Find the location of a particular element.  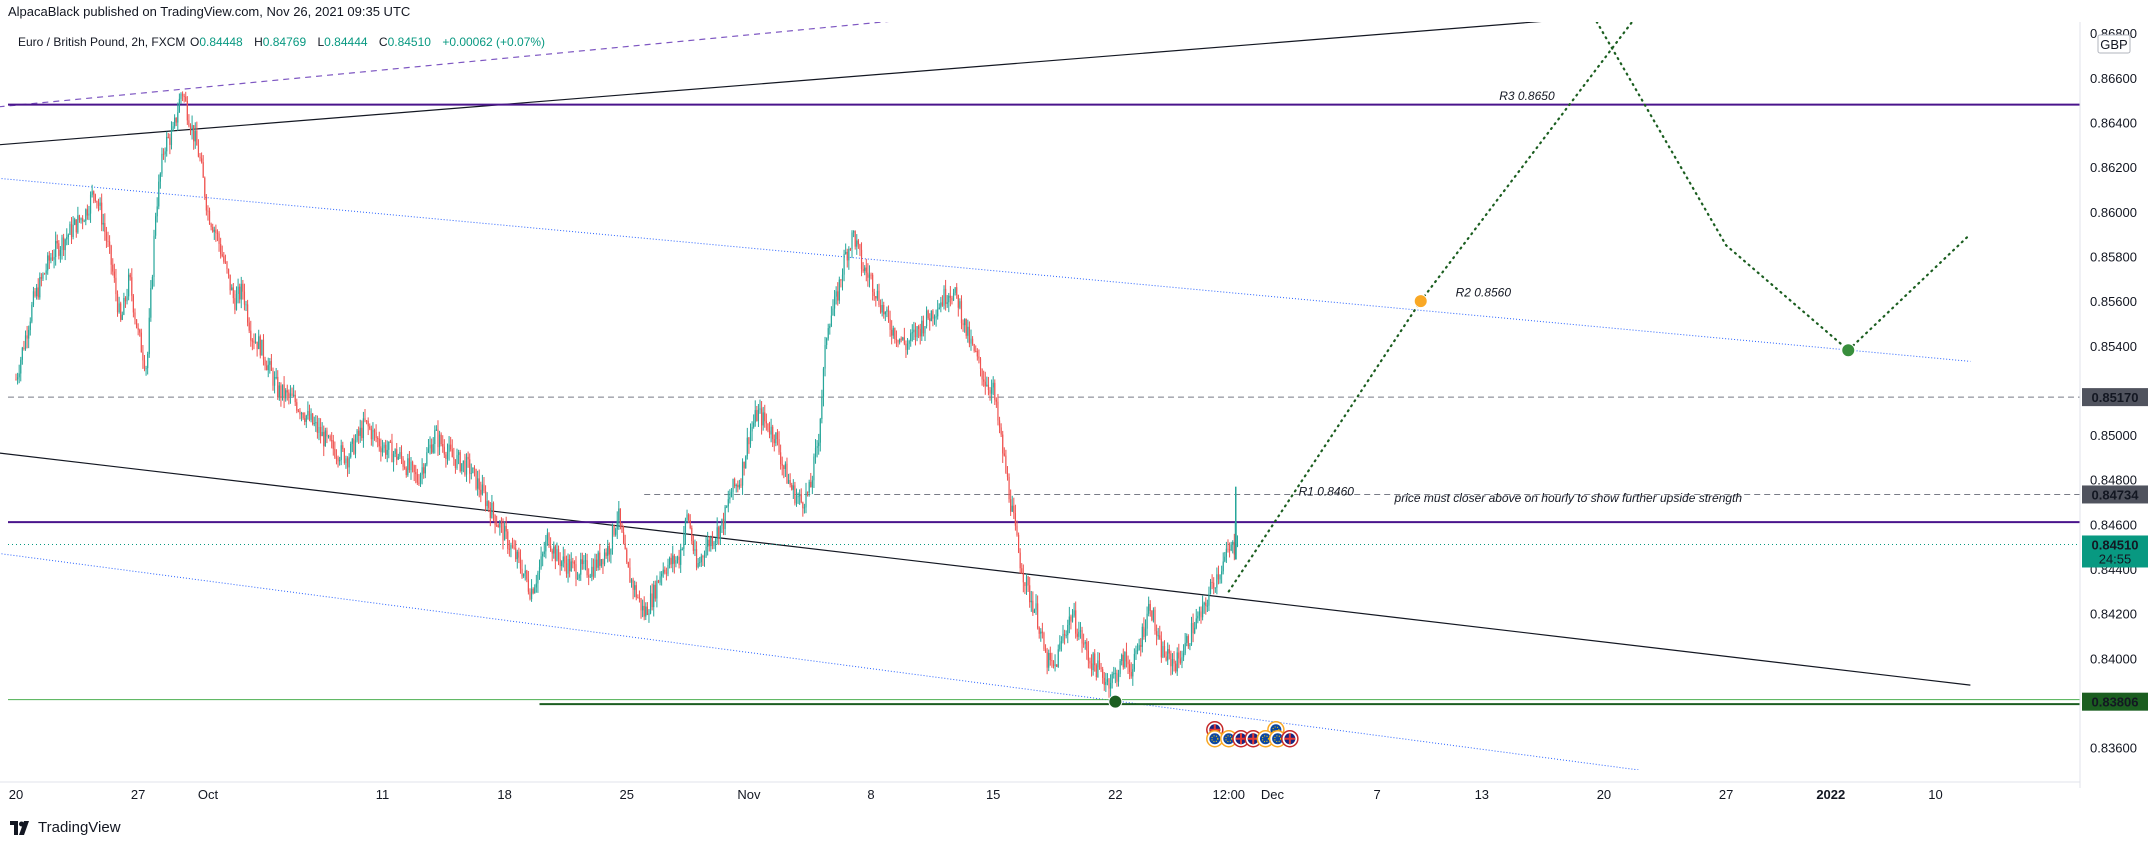

x-tick-label: 12:00 is located at coordinates (1229, 794).